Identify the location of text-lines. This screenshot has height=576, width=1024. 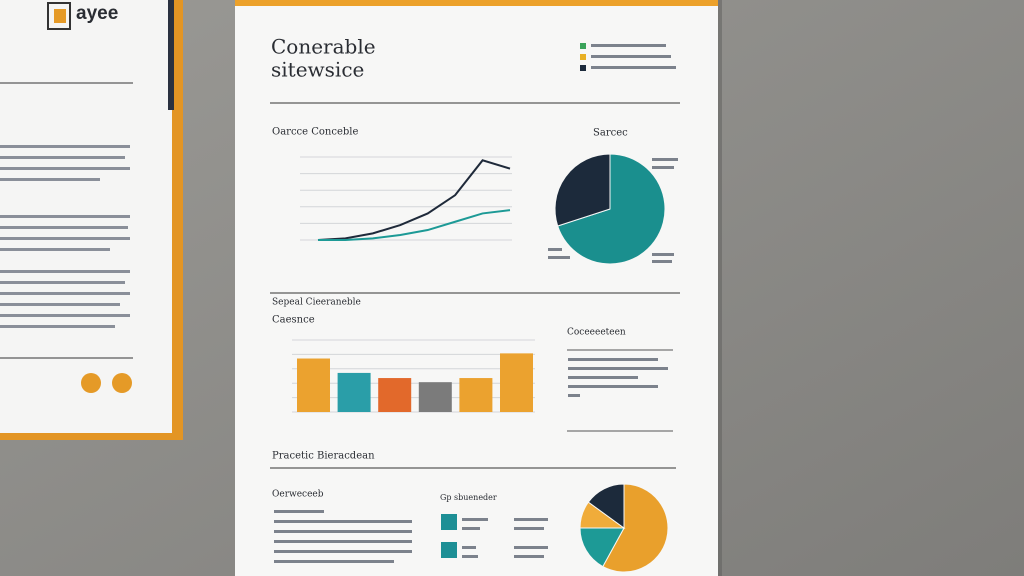
(65, 236).